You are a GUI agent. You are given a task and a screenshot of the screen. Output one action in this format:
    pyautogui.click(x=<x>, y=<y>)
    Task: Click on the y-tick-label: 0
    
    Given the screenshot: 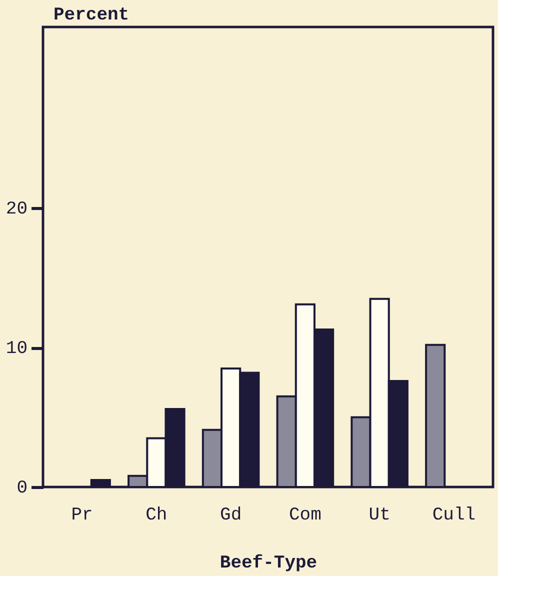 What is the action you would take?
    pyautogui.click(x=22, y=488)
    